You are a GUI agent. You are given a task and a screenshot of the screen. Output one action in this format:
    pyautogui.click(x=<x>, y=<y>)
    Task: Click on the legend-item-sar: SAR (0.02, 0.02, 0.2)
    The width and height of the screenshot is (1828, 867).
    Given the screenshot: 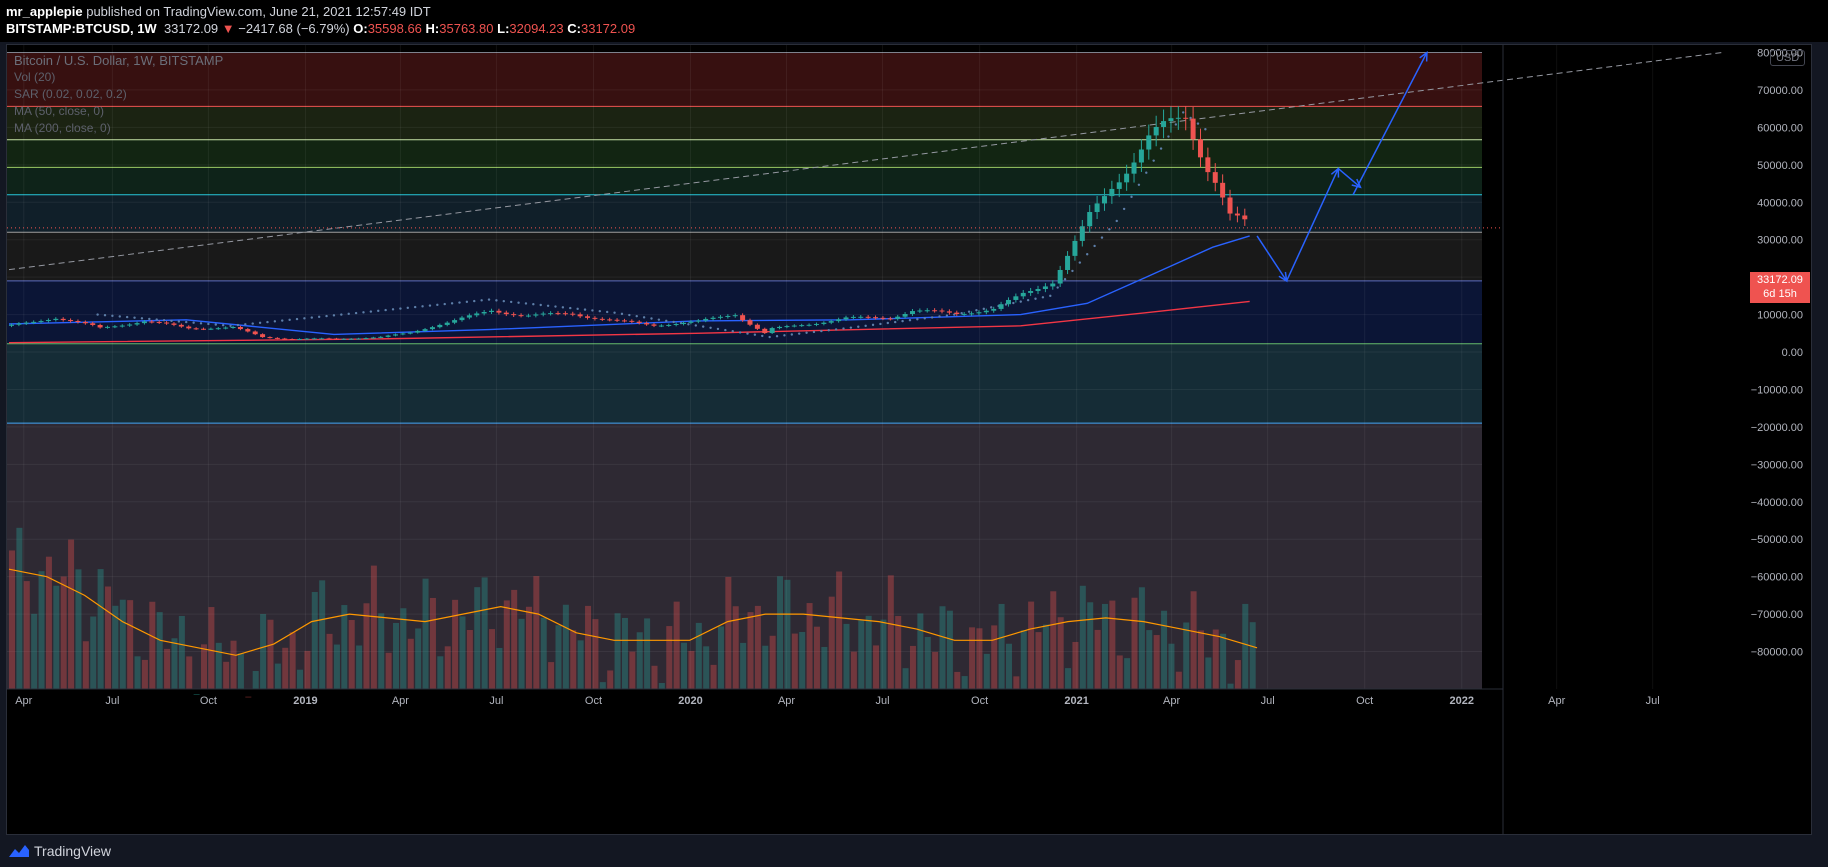 What is the action you would take?
    pyautogui.click(x=70, y=94)
    